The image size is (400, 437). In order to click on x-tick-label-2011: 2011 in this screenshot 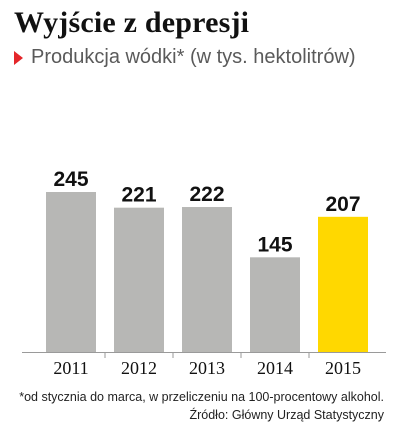, I will do `click(70, 368)`.